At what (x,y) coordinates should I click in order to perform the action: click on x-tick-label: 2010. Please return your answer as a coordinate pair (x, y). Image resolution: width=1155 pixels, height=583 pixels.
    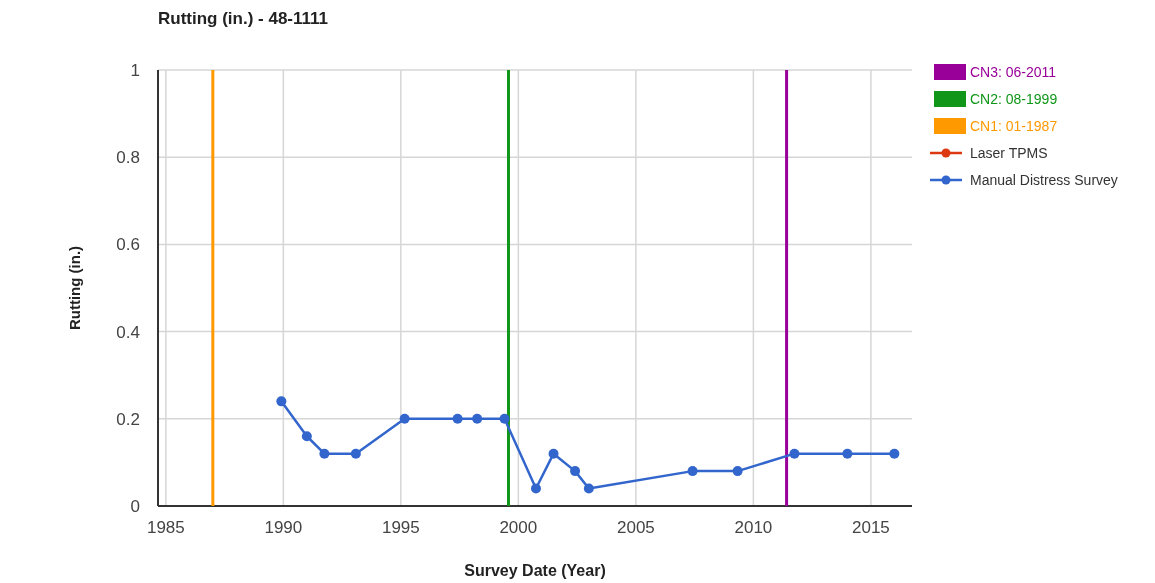
    Looking at the image, I should click on (753, 527).